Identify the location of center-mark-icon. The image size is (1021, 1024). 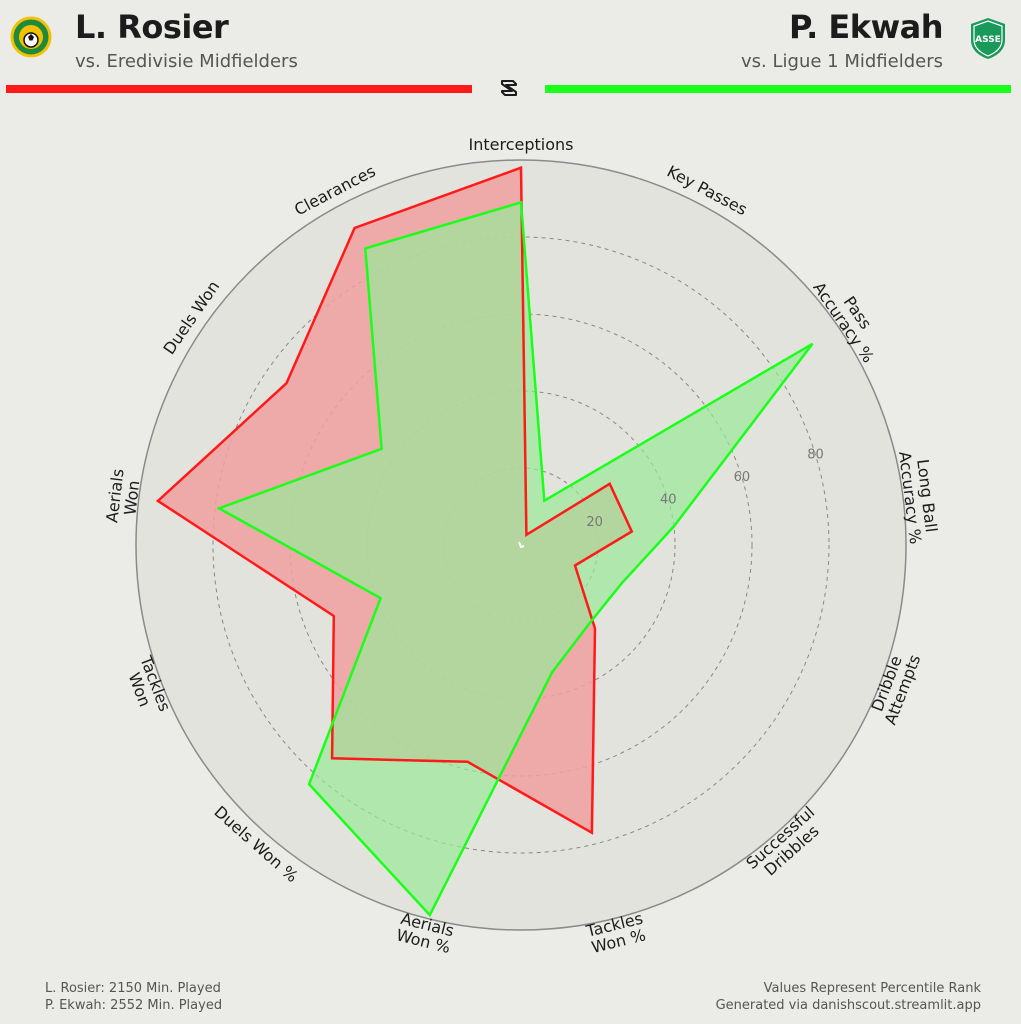
(521, 545).